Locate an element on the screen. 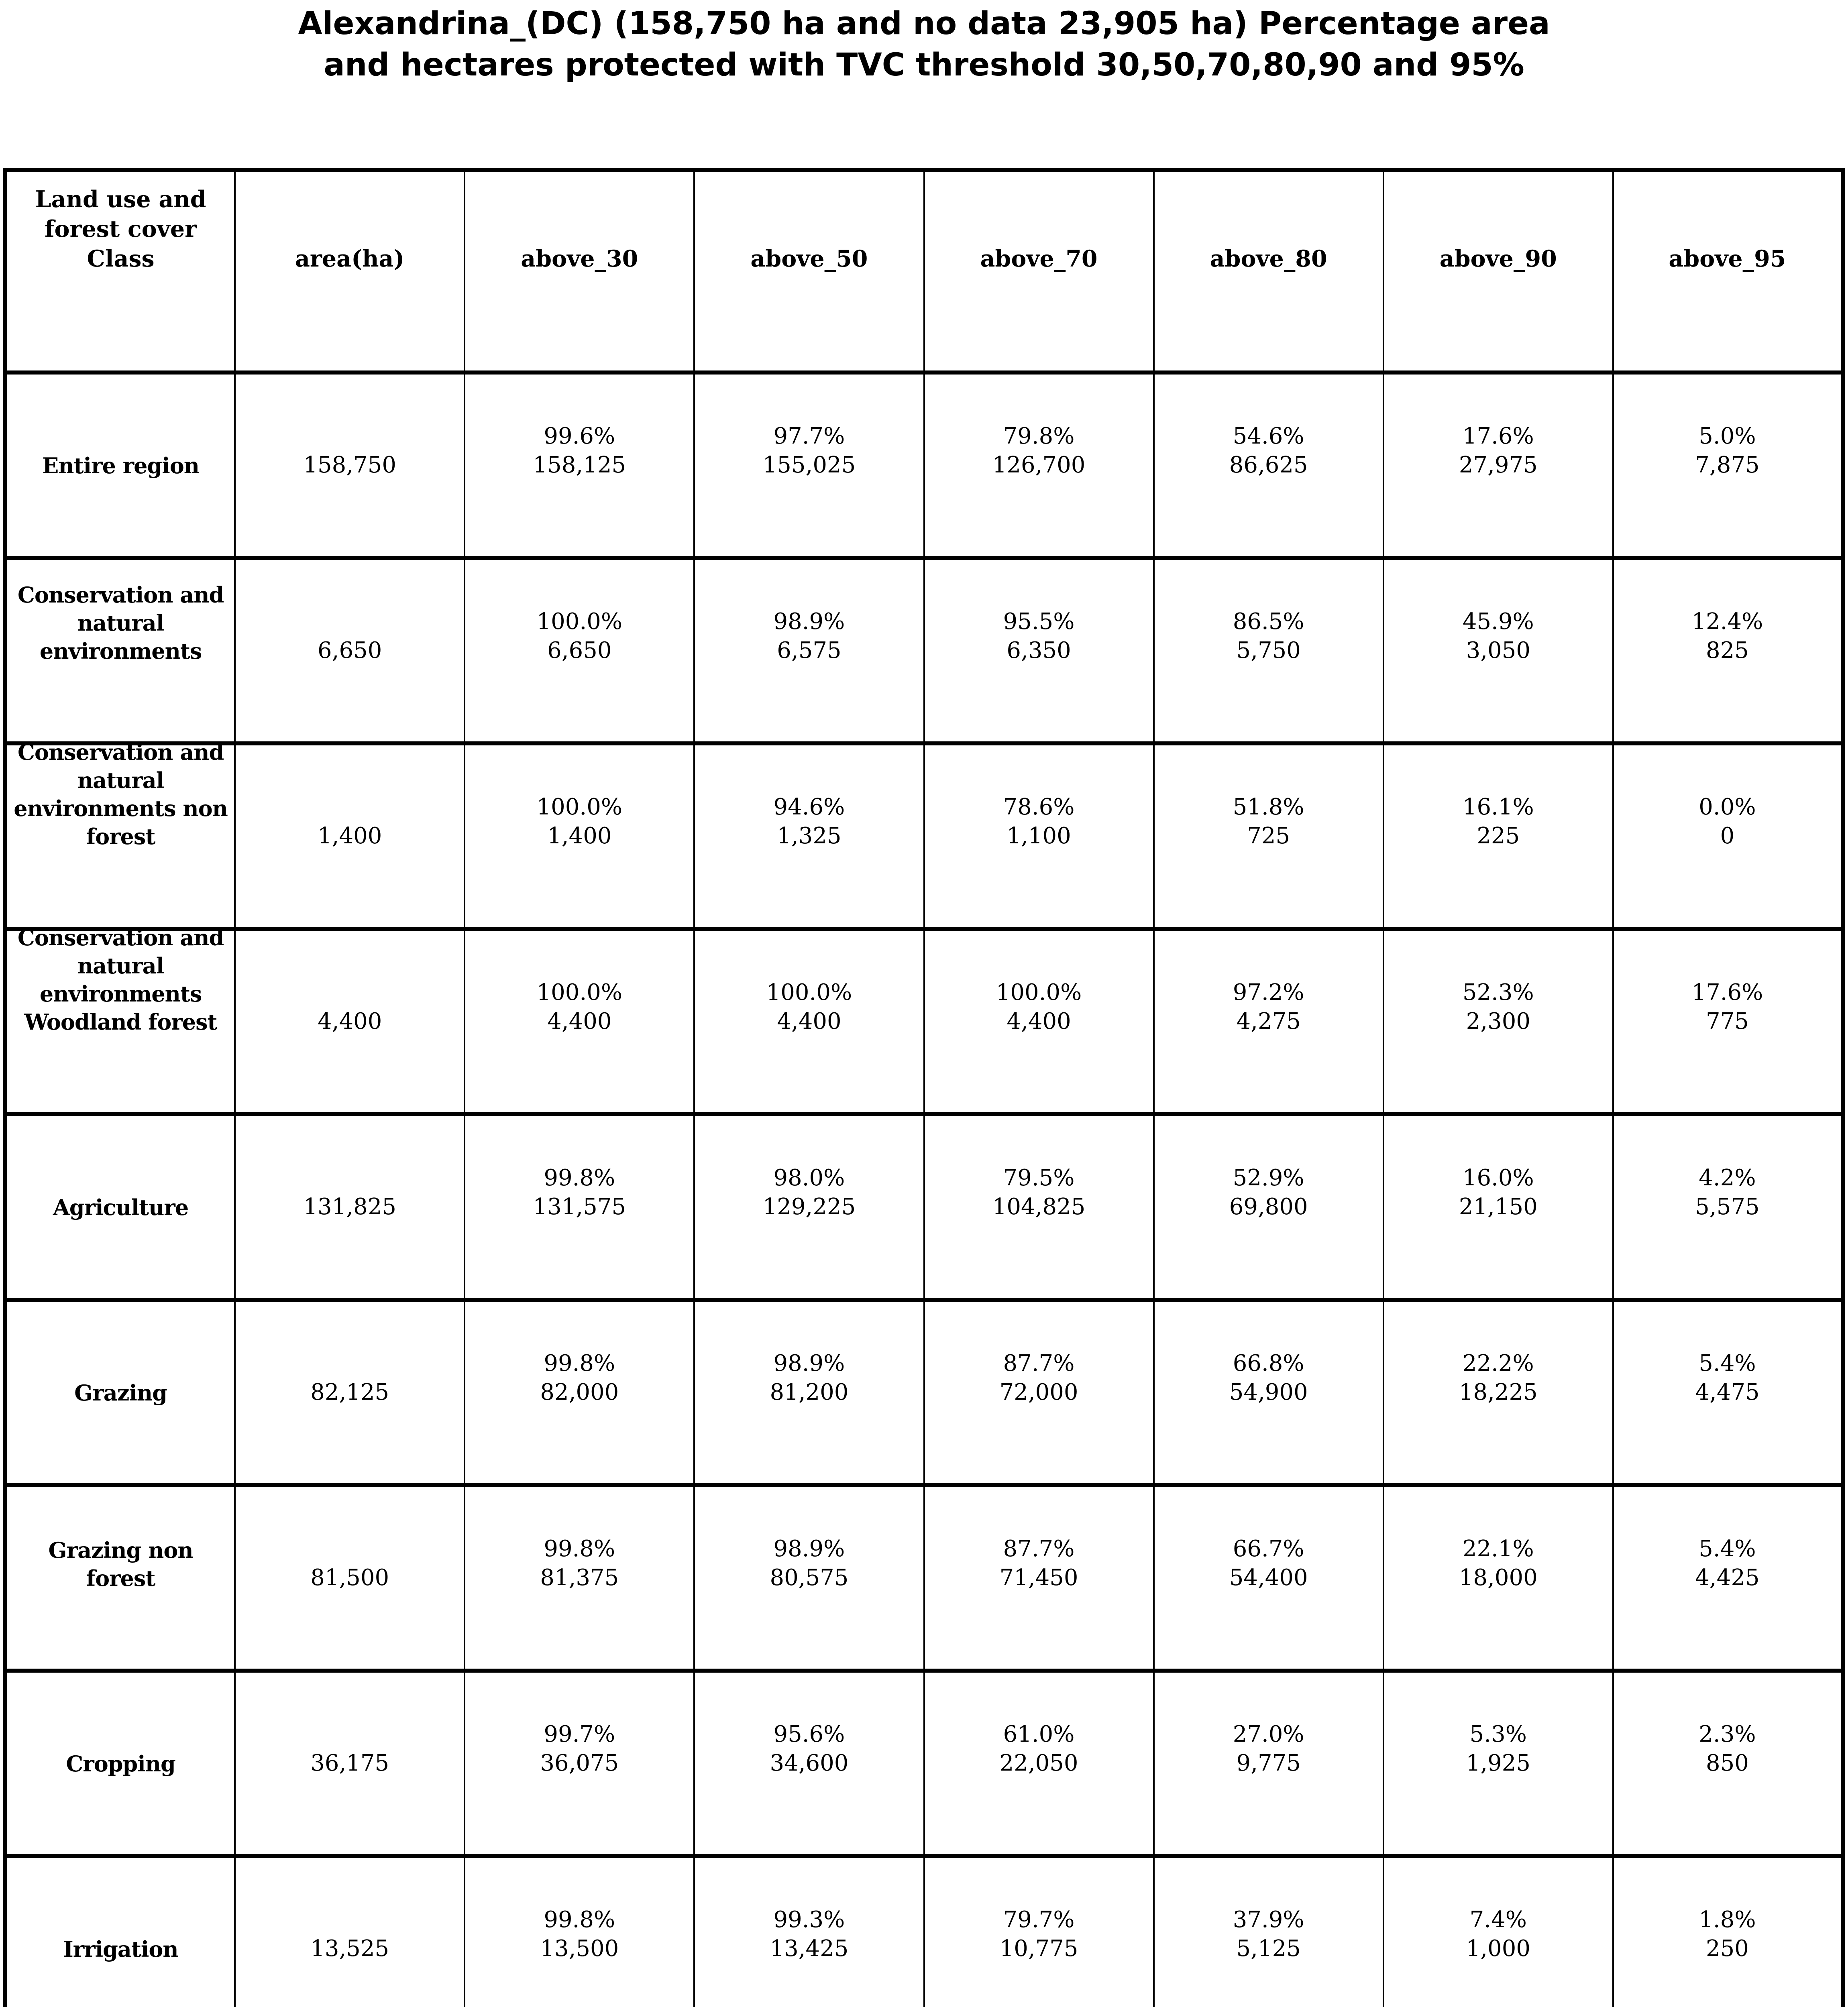 The height and width of the screenshot is (2007, 1848). cell-percent: 79.5% is located at coordinates (1039, 1178).